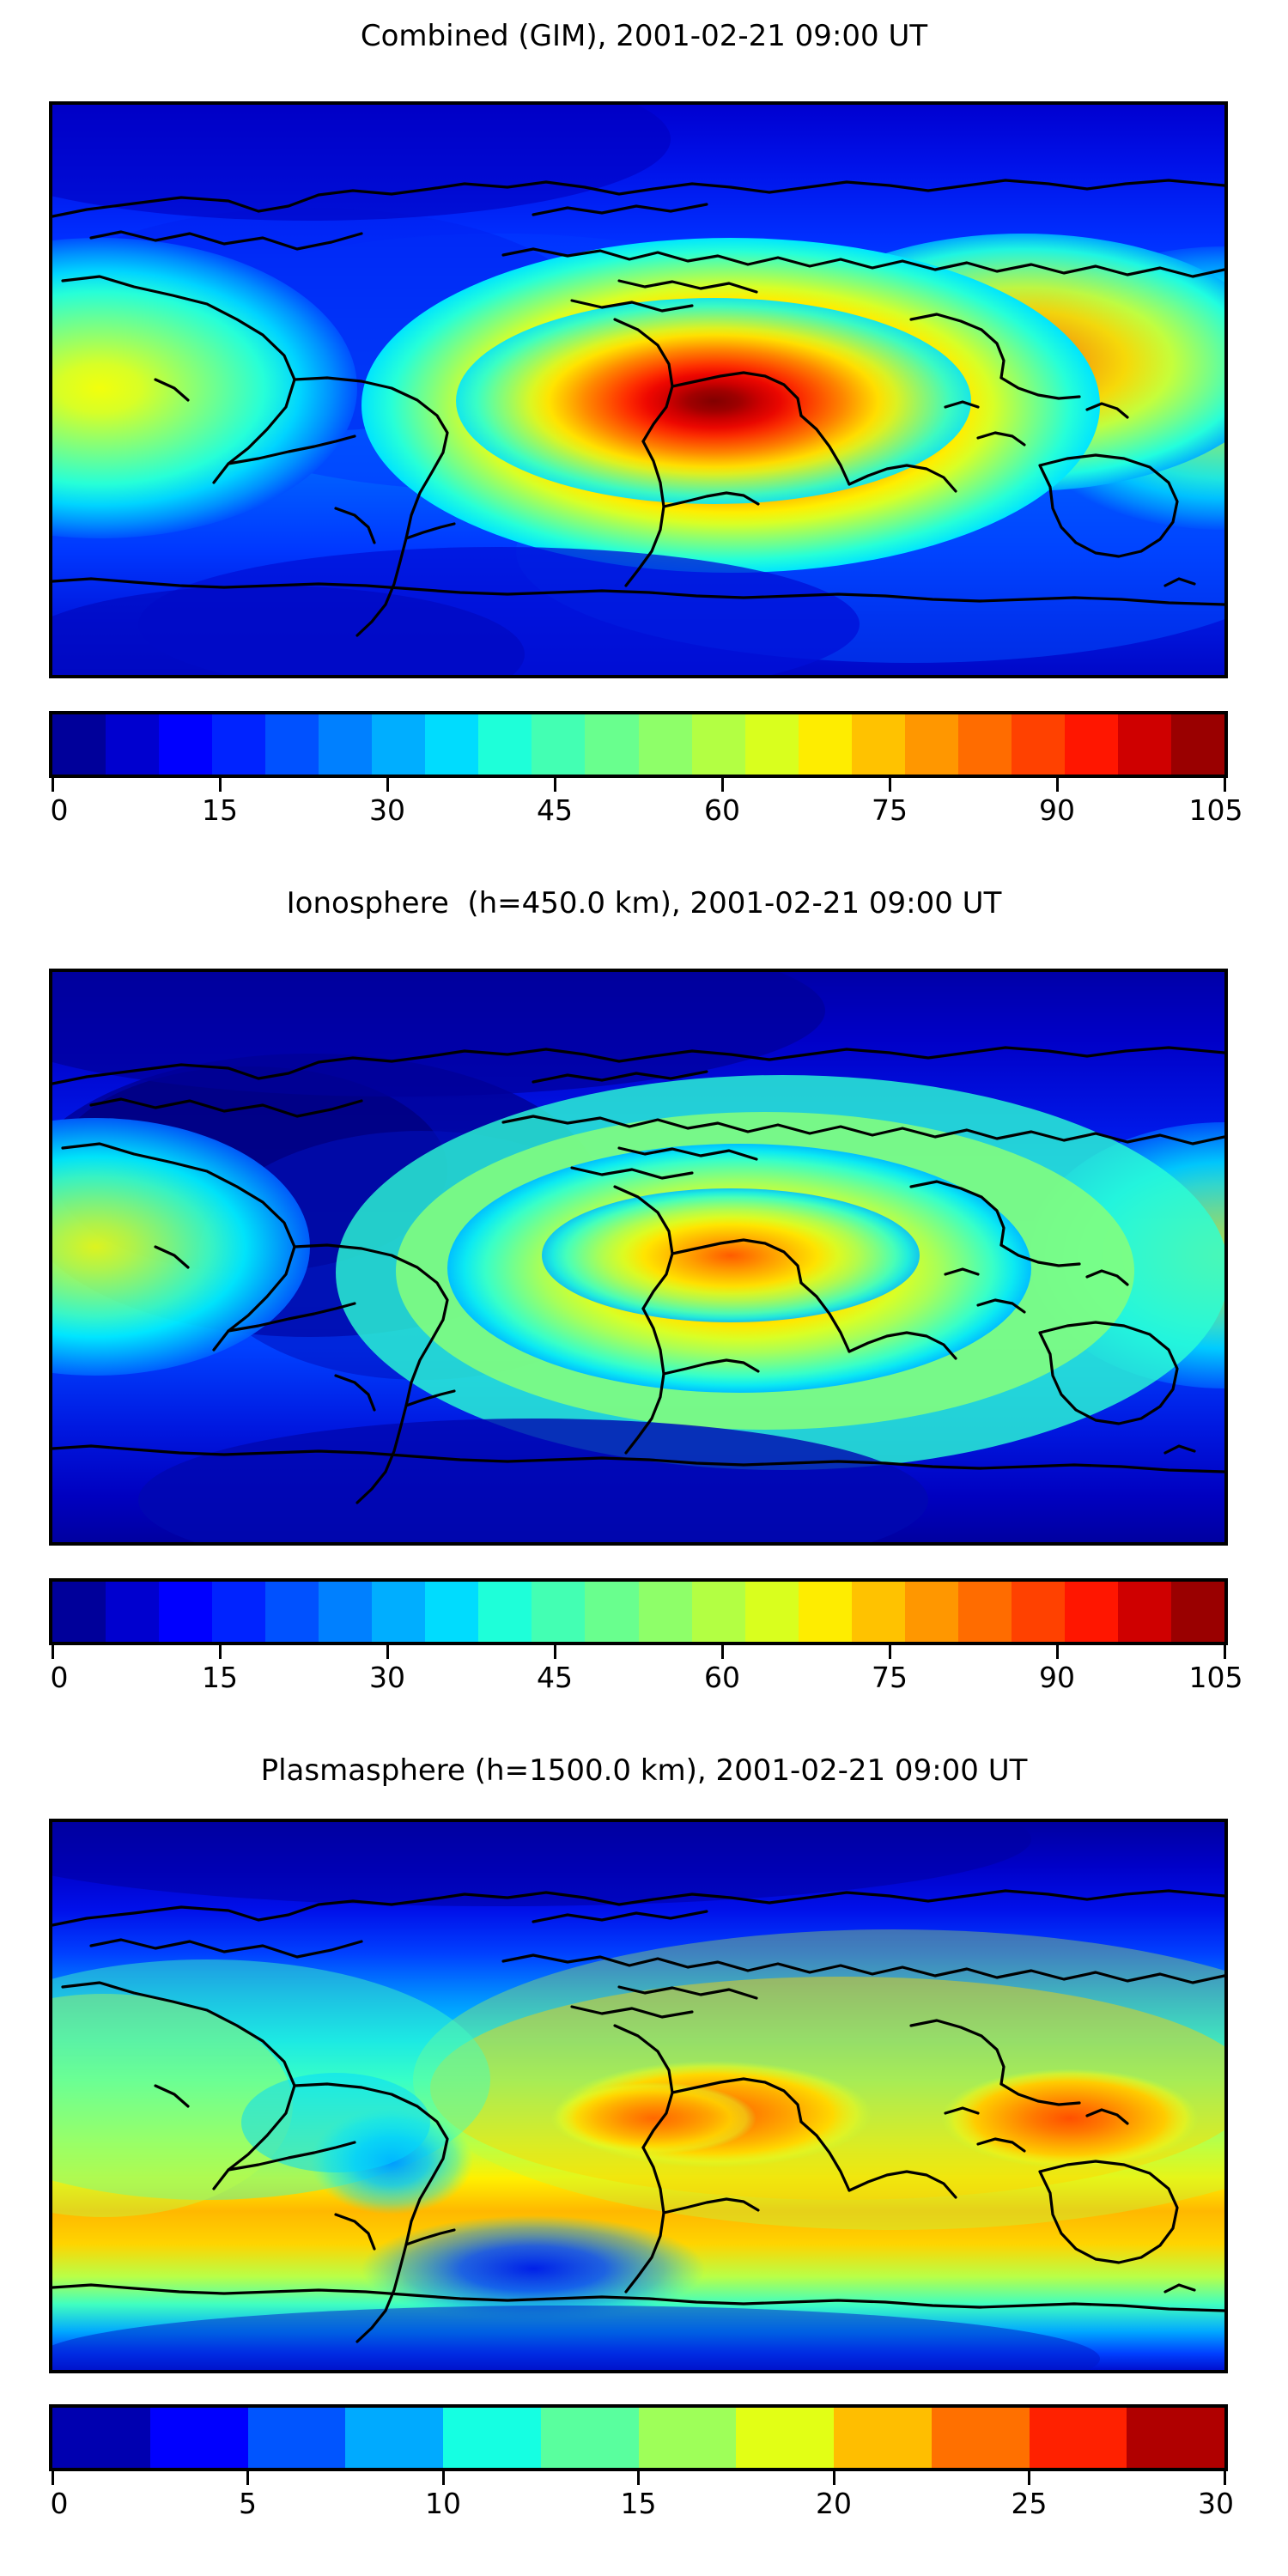 This screenshot has width=1288, height=2576. Describe the element at coordinates (646, 812) in the screenshot. I see `colorbar-labels-combined: 0 15 30 45 60 75 90 105` at that location.